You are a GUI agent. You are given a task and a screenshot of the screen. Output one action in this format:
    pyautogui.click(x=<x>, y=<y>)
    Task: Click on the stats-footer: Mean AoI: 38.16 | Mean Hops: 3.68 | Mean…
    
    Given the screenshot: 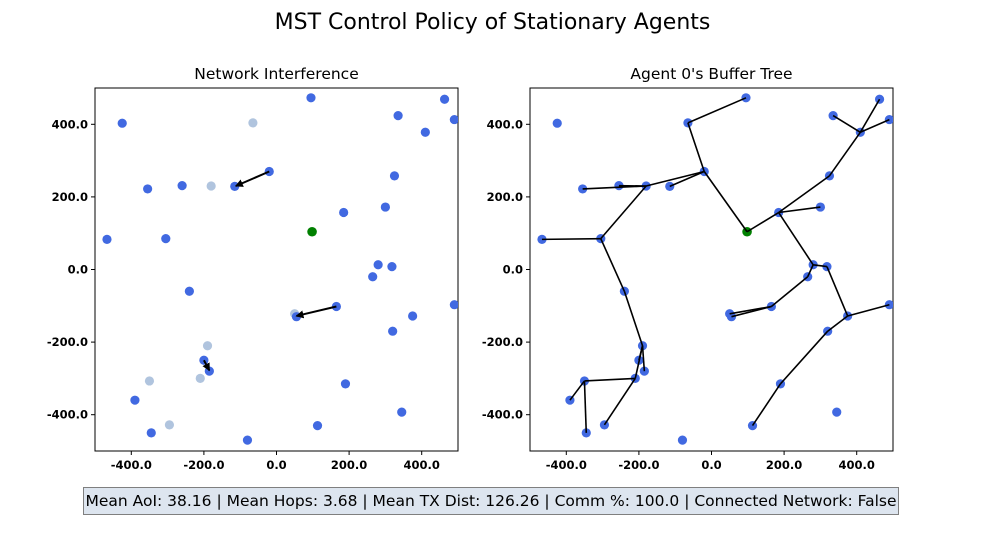 What is the action you would take?
    pyautogui.click(x=491, y=501)
    